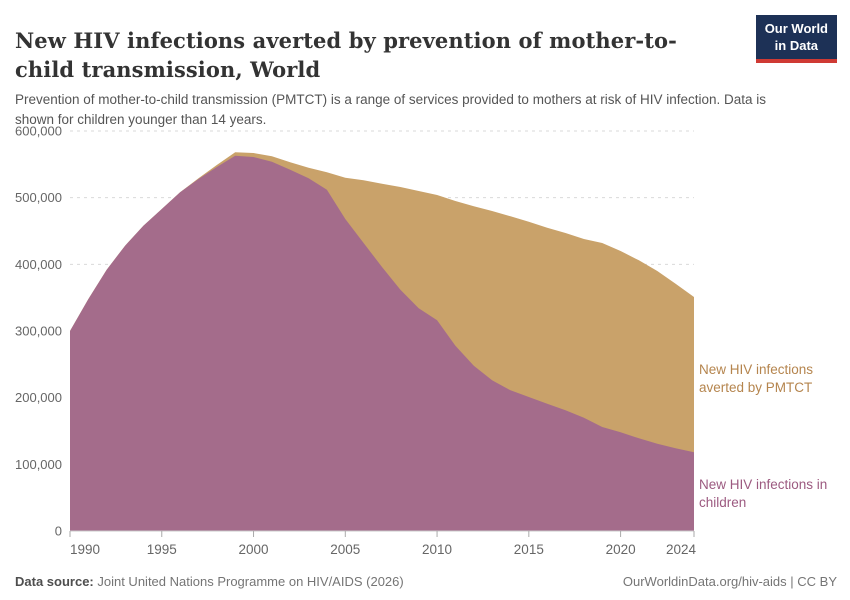 The width and height of the screenshot is (850, 600). What do you see at coordinates (38, 131) in the screenshot?
I see `y-tick-label: 600,000` at bounding box center [38, 131].